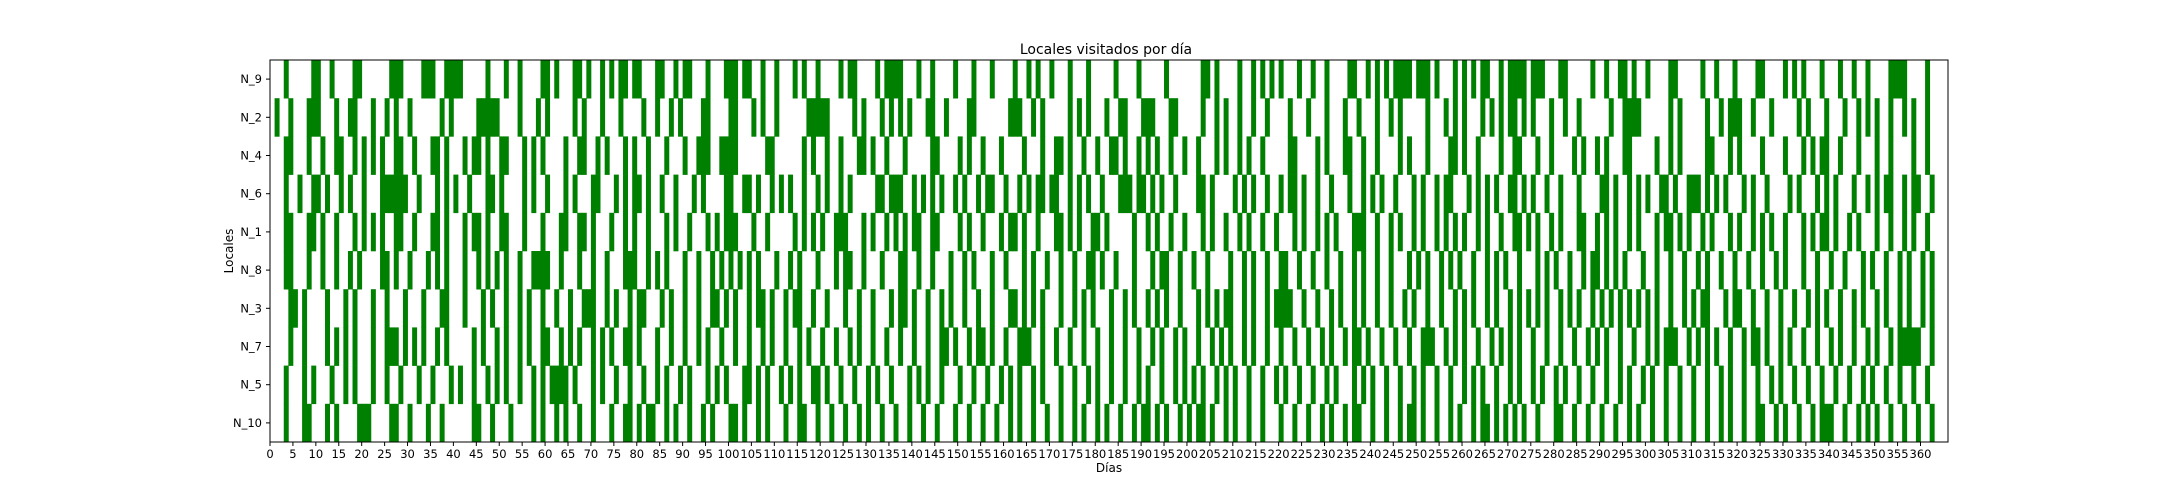 The image size is (2160, 504). Describe the element at coordinates (407, 454) in the screenshot. I see `x-tick-label: 30` at that location.